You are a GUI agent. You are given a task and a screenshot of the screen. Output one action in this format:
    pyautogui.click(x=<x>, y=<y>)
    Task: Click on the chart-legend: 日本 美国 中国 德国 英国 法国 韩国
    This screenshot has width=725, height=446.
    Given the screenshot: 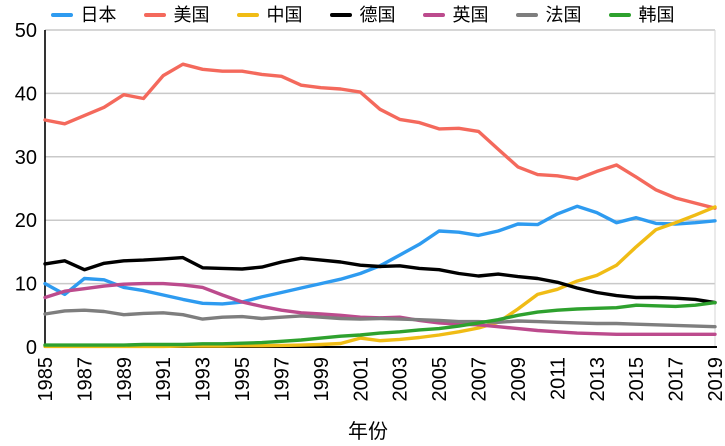 What is the action you would take?
    pyautogui.click(x=362, y=15)
    